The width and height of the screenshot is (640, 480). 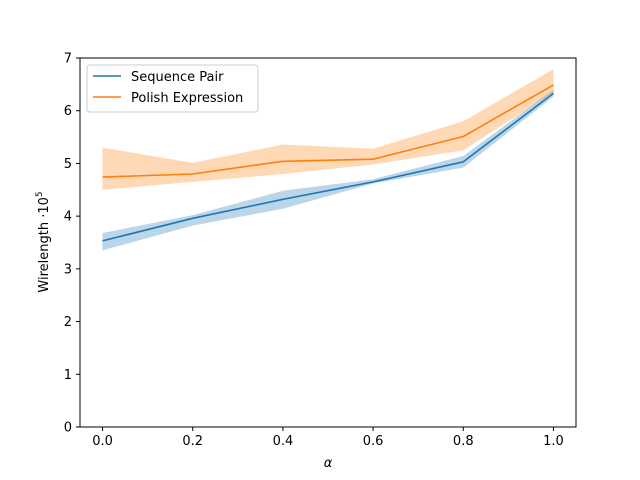 I want to click on legend: Sequence Pair Polish Expression, so click(x=172, y=88).